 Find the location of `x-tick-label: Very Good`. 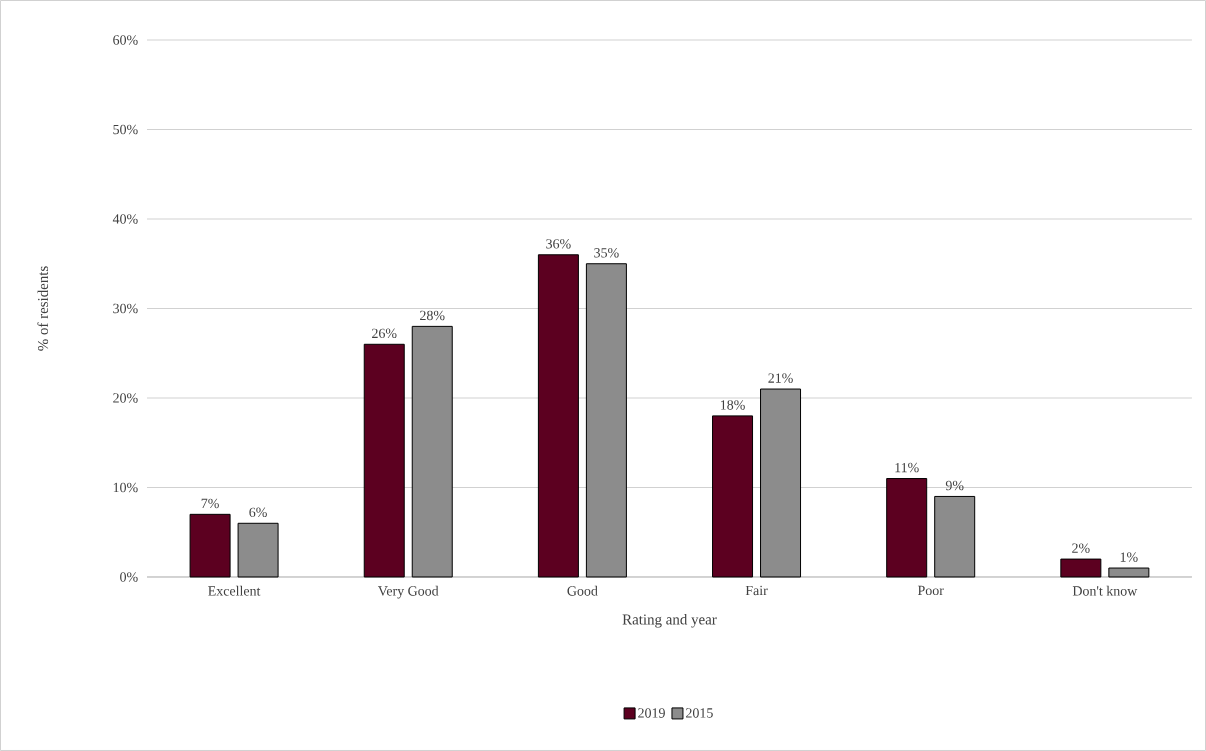

x-tick-label: Very Good is located at coordinates (408, 592).